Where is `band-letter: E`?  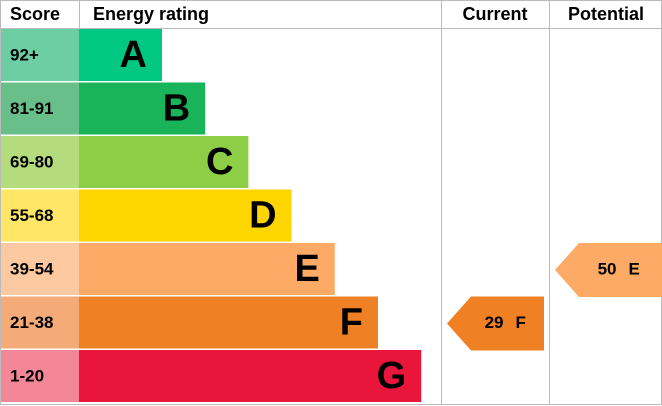
band-letter: E is located at coordinates (306, 269).